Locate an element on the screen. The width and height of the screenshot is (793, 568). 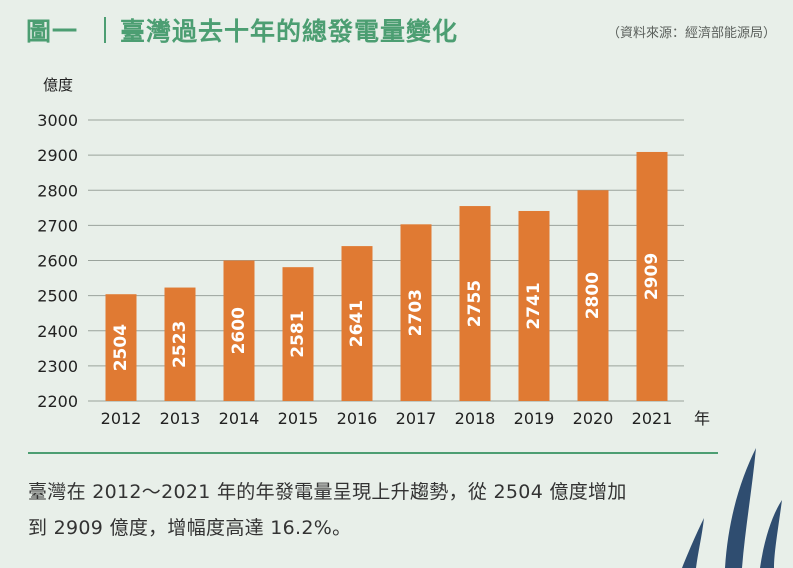
data-label: 2523 is located at coordinates (180, 344).